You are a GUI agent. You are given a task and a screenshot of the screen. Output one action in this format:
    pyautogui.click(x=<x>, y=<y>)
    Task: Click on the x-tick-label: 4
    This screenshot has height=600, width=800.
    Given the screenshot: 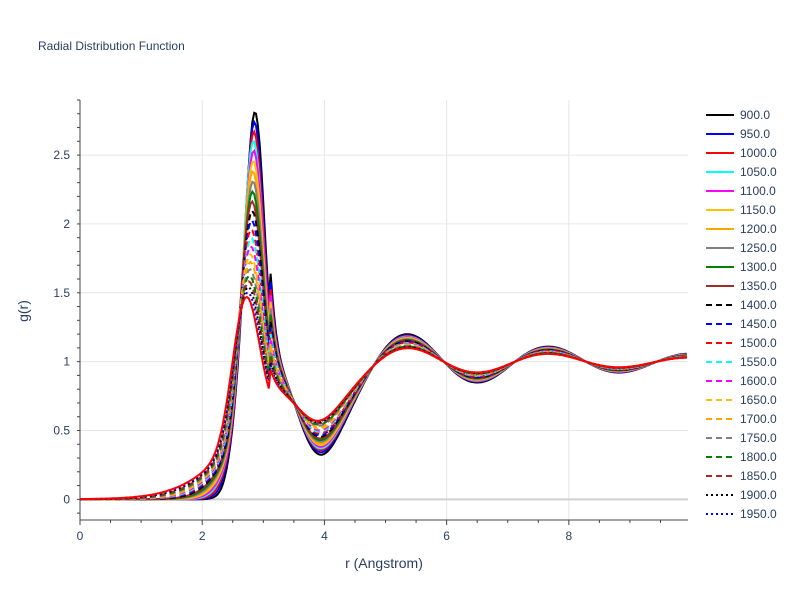 What is the action you would take?
    pyautogui.click(x=324, y=536)
    